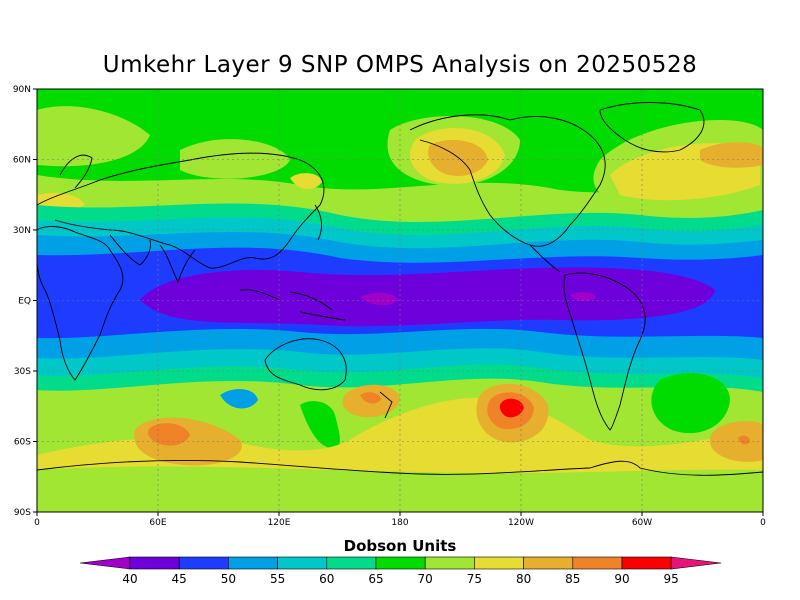 This screenshot has height=600, width=800. Describe the element at coordinates (37, 523) in the screenshot. I see `lon-label-0-left: 0` at that location.